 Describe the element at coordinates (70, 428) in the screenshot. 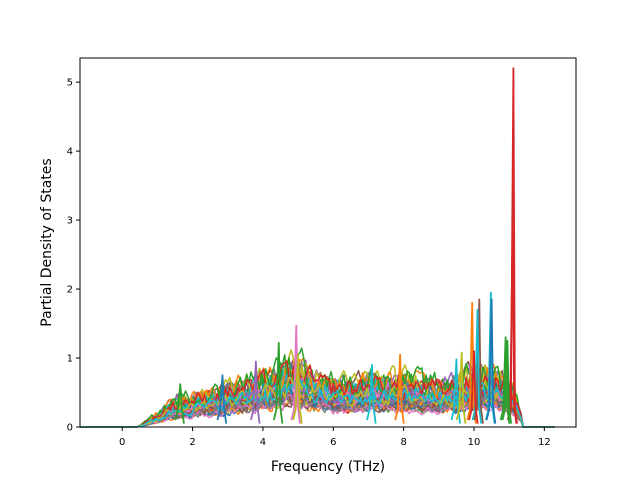

I see `y-tick-label: 0` at that location.